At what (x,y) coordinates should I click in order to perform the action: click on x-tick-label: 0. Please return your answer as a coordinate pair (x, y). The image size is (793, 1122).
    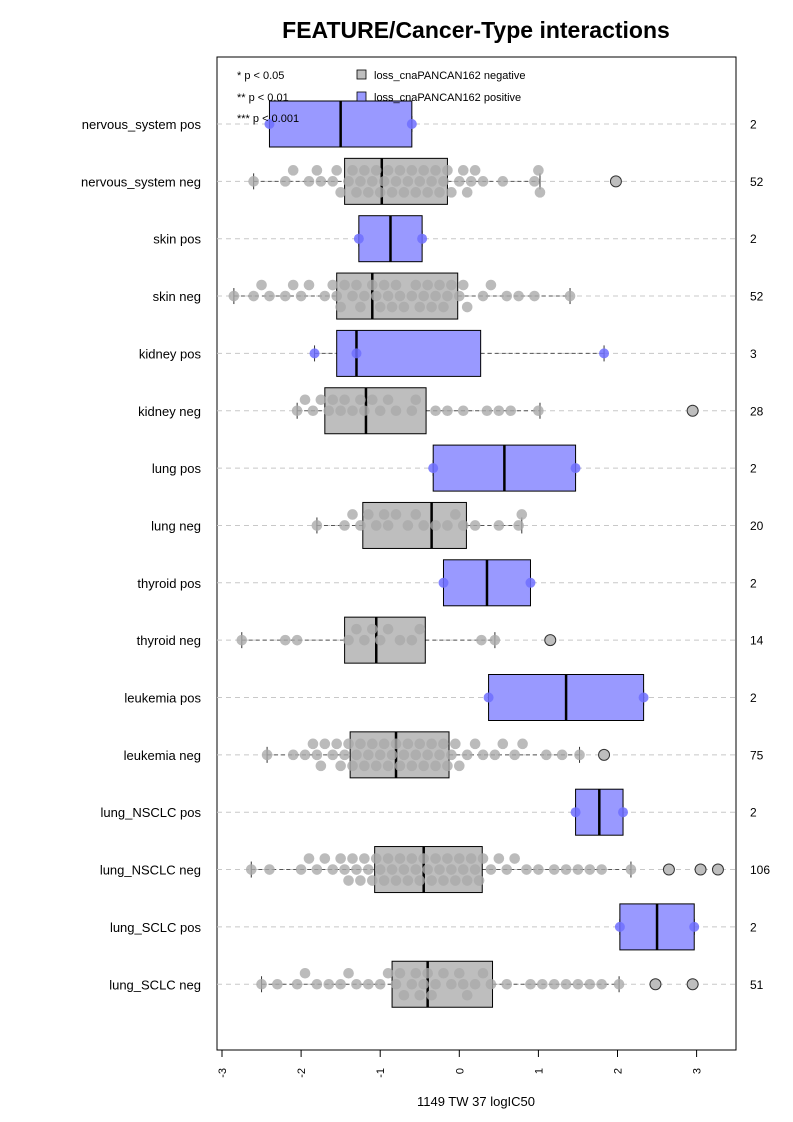
    Looking at the image, I should click on (460, 1071).